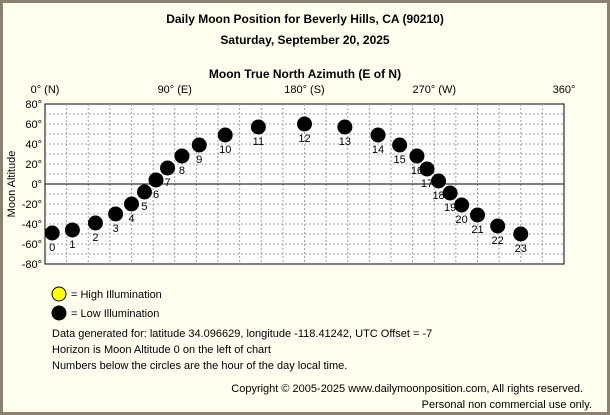 This screenshot has width=610, height=415. What do you see at coordinates (131, 219) in the screenshot?
I see `hour-label: 4` at bounding box center [131, 219].